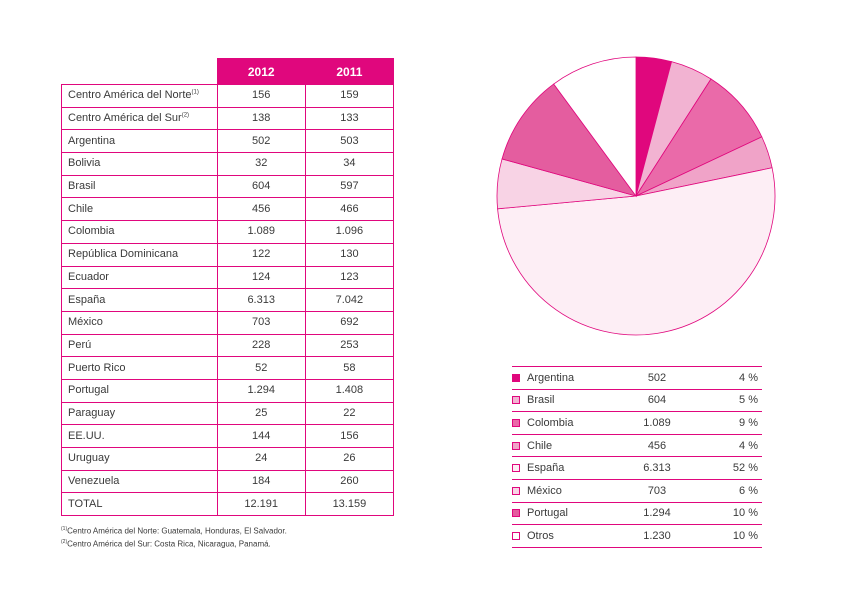 The height and width of the screenshot is (600, 851). What do you see at coordinates (349, 504) in the screenshot?
I see `total-2011: 13.159` at bounding box center [349, 504].